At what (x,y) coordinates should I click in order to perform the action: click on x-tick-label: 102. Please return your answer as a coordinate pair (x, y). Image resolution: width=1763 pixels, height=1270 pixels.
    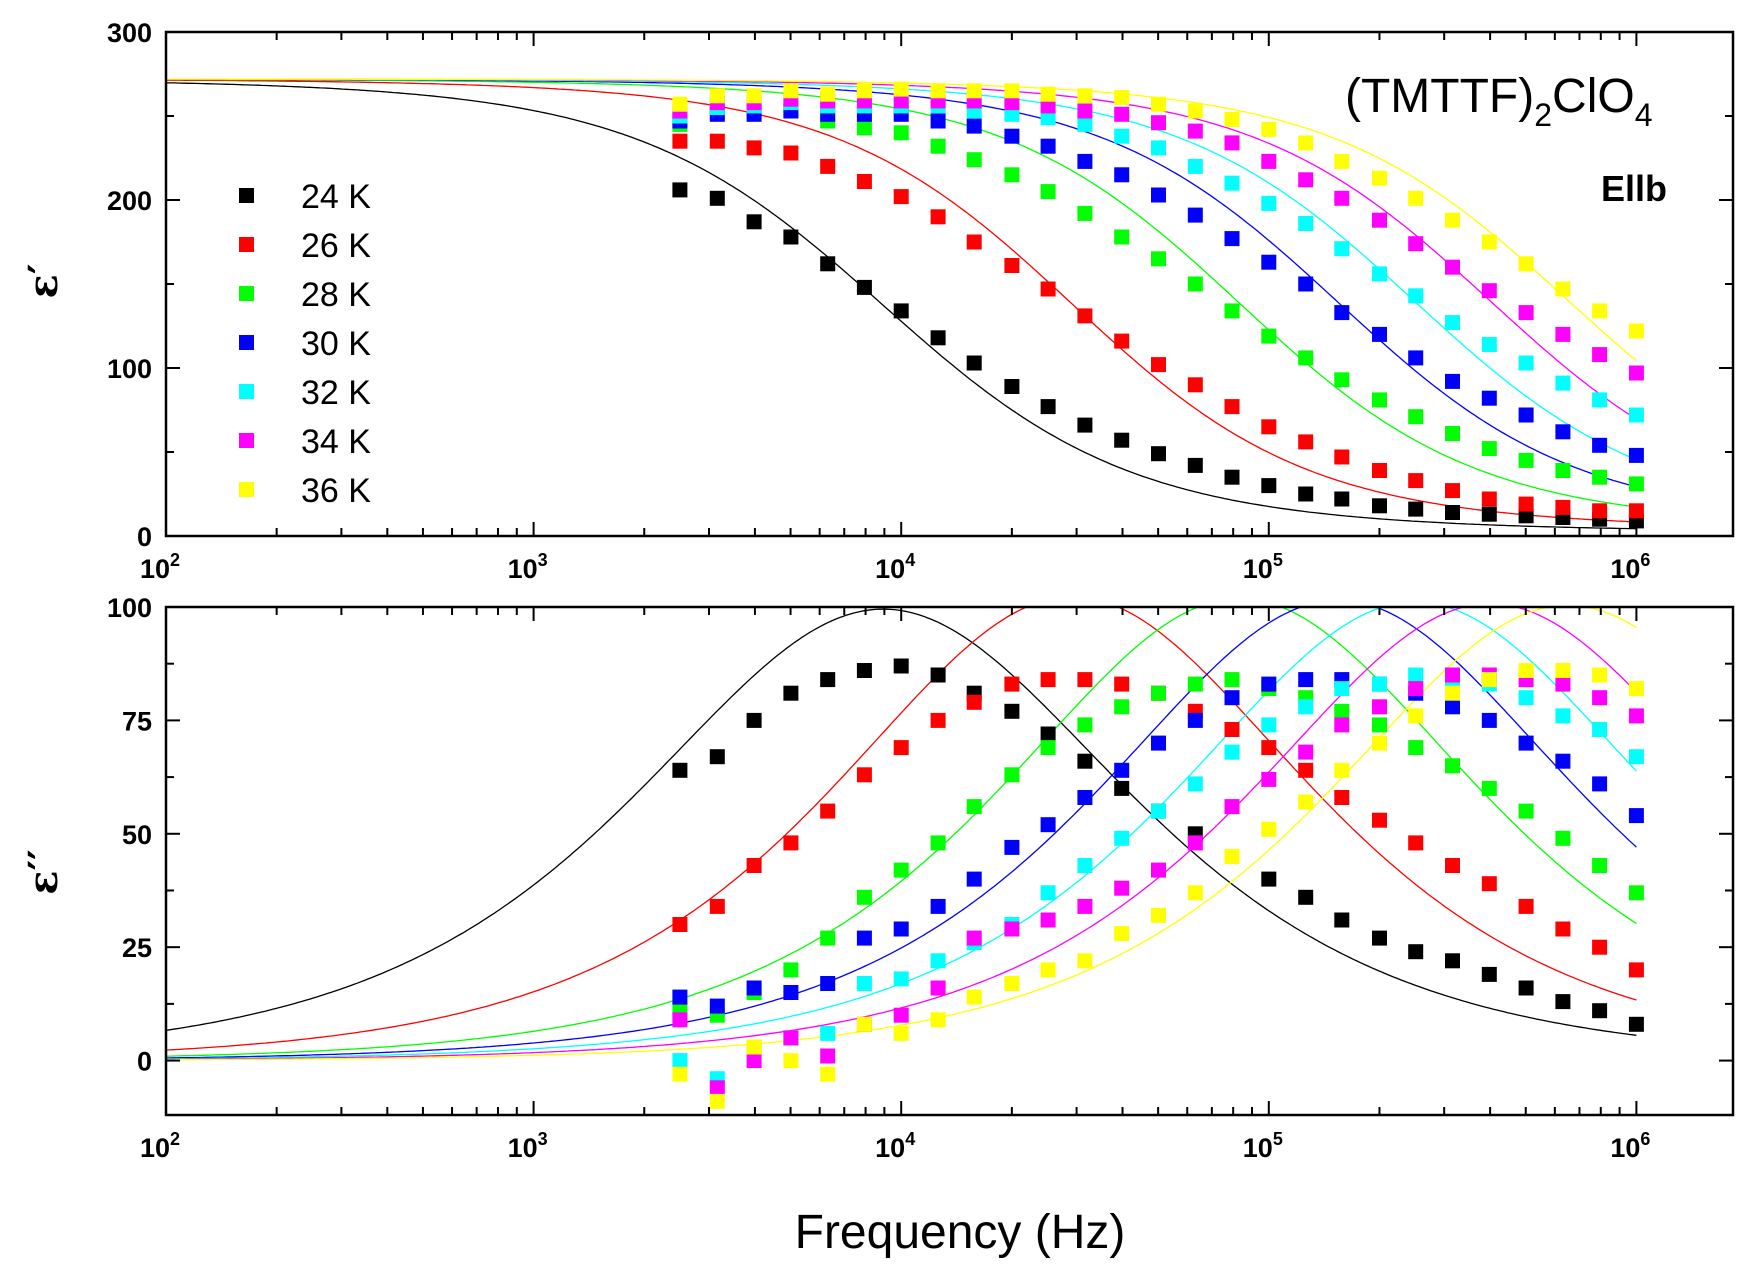
    Looking at the image, I should click on (160, 567).